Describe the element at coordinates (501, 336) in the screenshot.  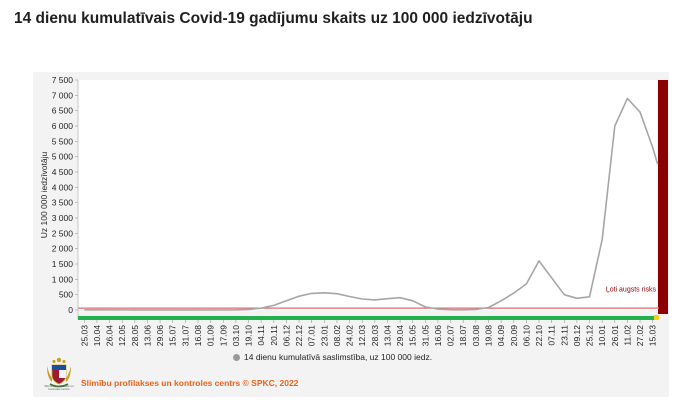
I see `x-tick-label: 04.09` at that location.